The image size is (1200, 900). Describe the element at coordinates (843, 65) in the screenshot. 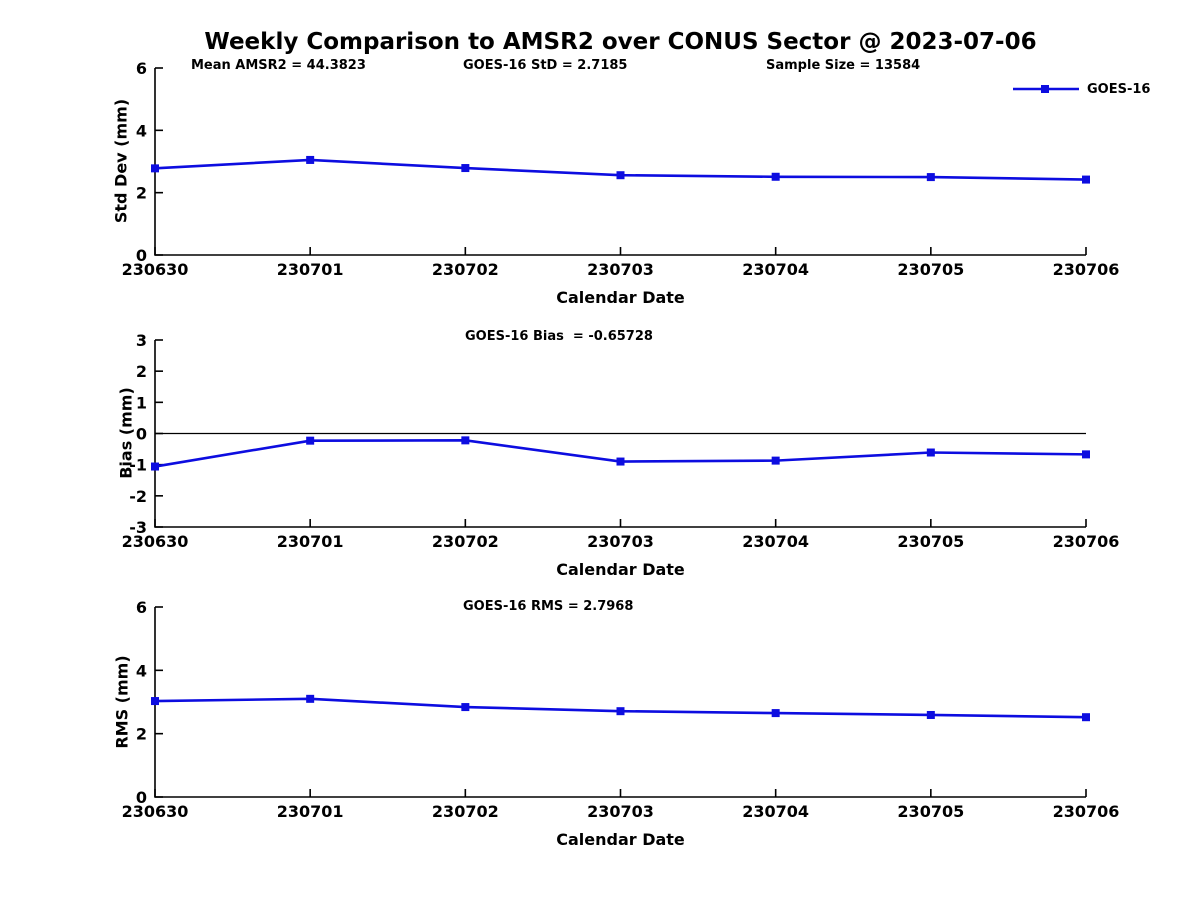

I see `annotation-sample-size: Sample Size = 13584` at that location.